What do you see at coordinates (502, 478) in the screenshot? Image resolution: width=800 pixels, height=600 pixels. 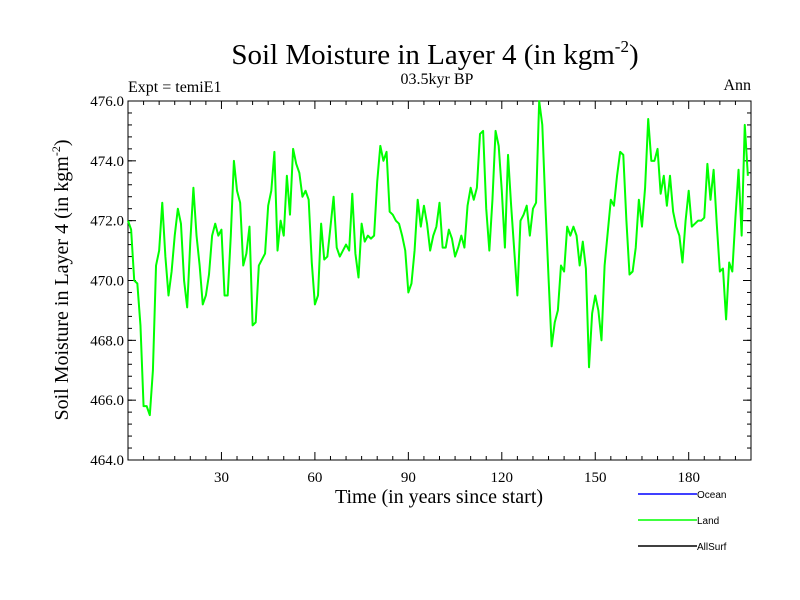 I see `x-tick-label: 120` at bounding box center [502, 478].